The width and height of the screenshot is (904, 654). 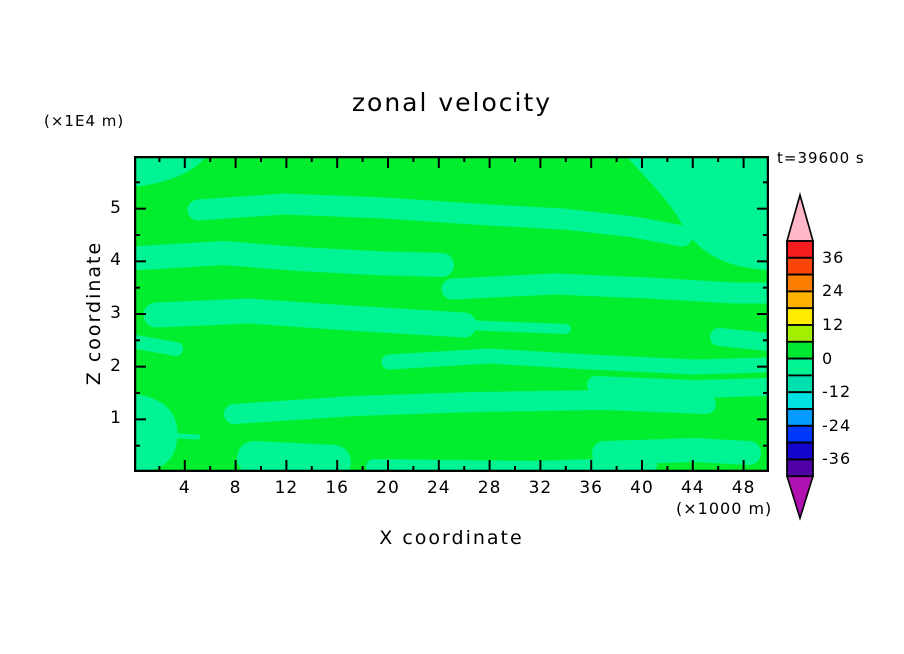 What do you see at coordinates (800, 217) in the screenshot?
I see `colorbar-over-arrow` at bounding box center [800, 217].